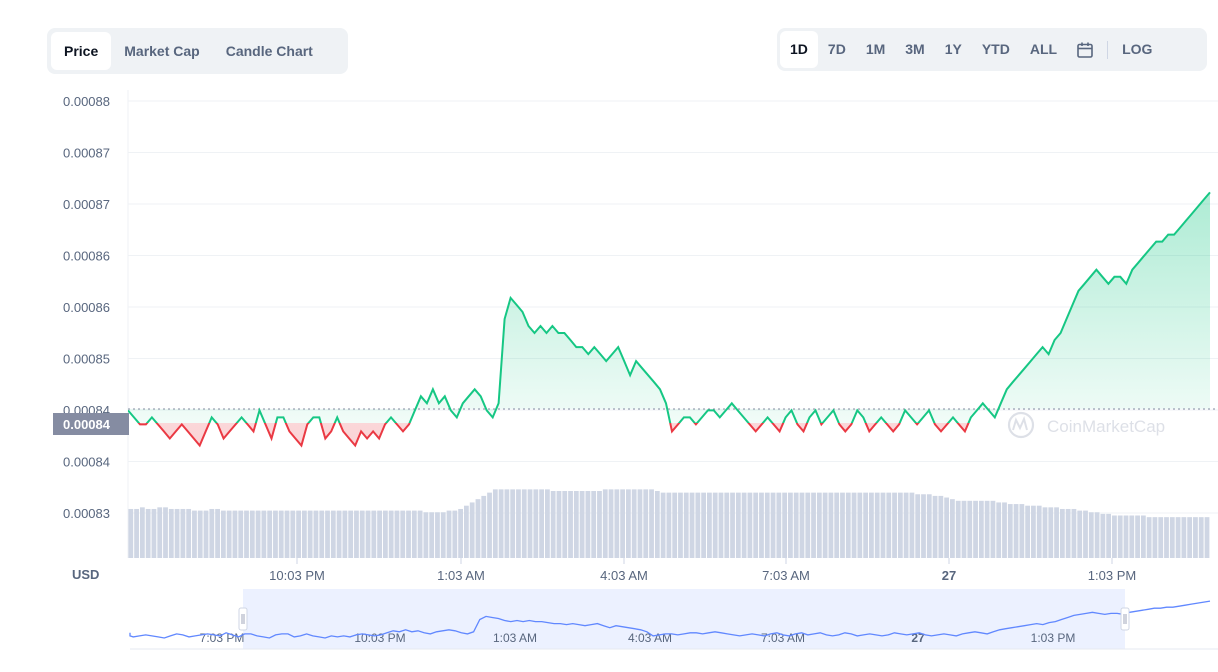  What do you see at coordinates (995, 49) in the screenshot?
I see `range-ytd: YTD` at bounding box center [995, 49].